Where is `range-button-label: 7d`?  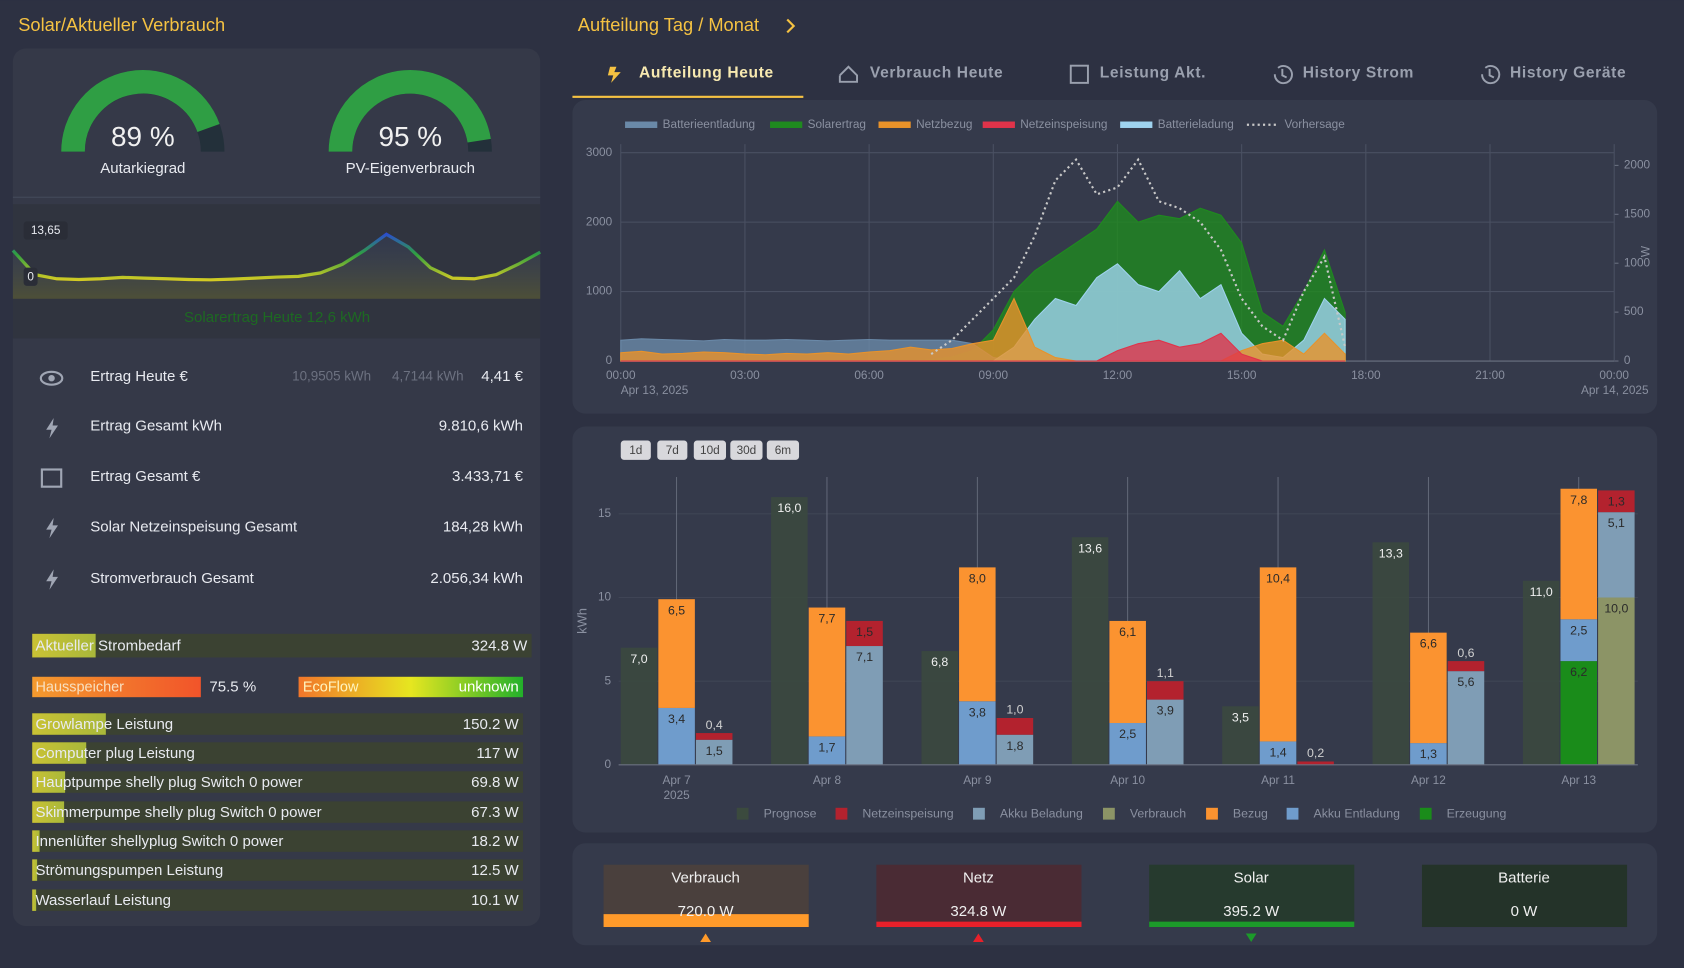 range-button-label: 7d is located at coordinates (672, 450).